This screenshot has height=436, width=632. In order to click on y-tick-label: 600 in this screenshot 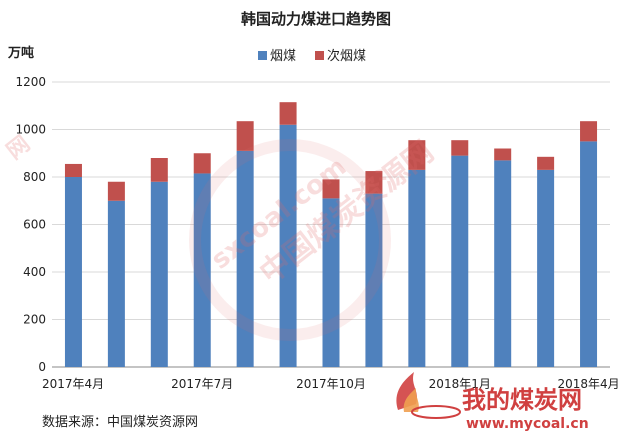, I will do `click(34, 225)`.